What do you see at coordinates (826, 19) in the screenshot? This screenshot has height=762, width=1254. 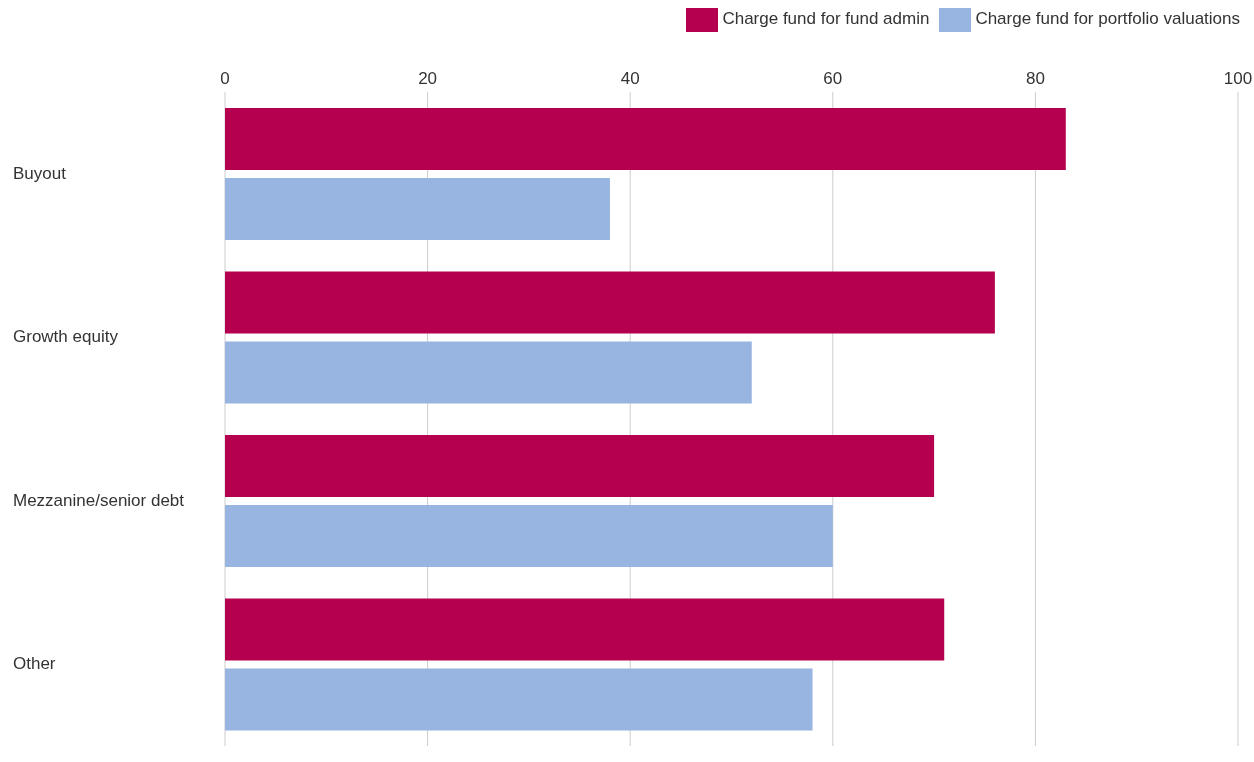 I see `legend-label: Charge fund for fund admin` at bounding box center [826, 19].